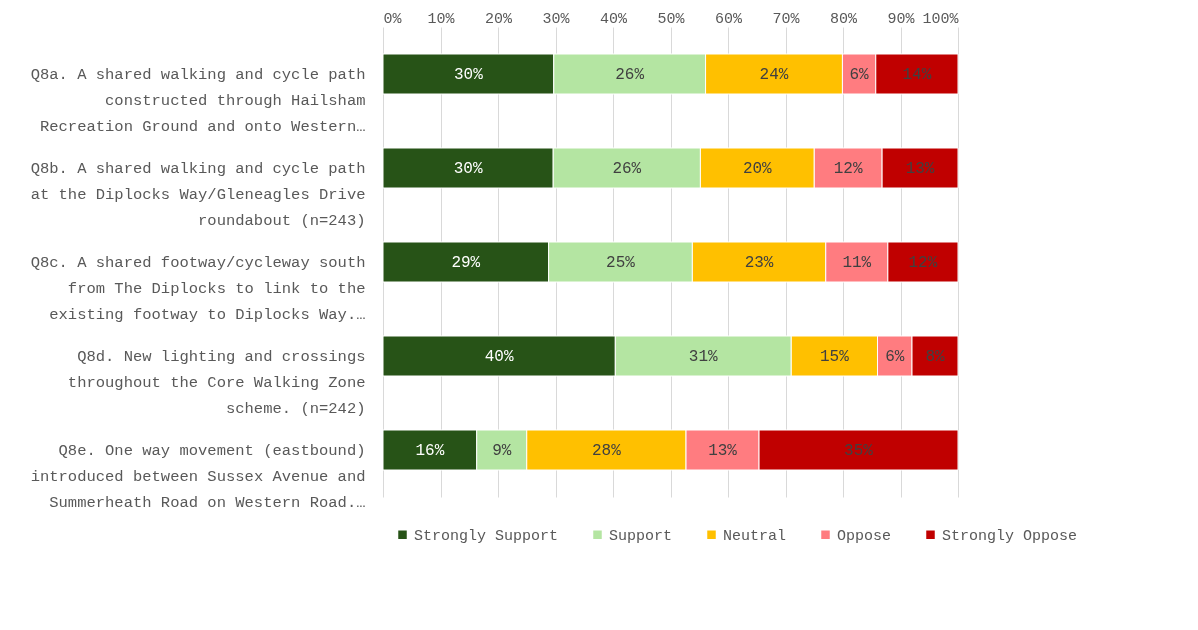 The width and height of the screenshot is (1198, 630). What do you see at coordinates (486, 536) in the screenshot?
I see `legend-label: Strongly Support` at bounding box center [486, 536].